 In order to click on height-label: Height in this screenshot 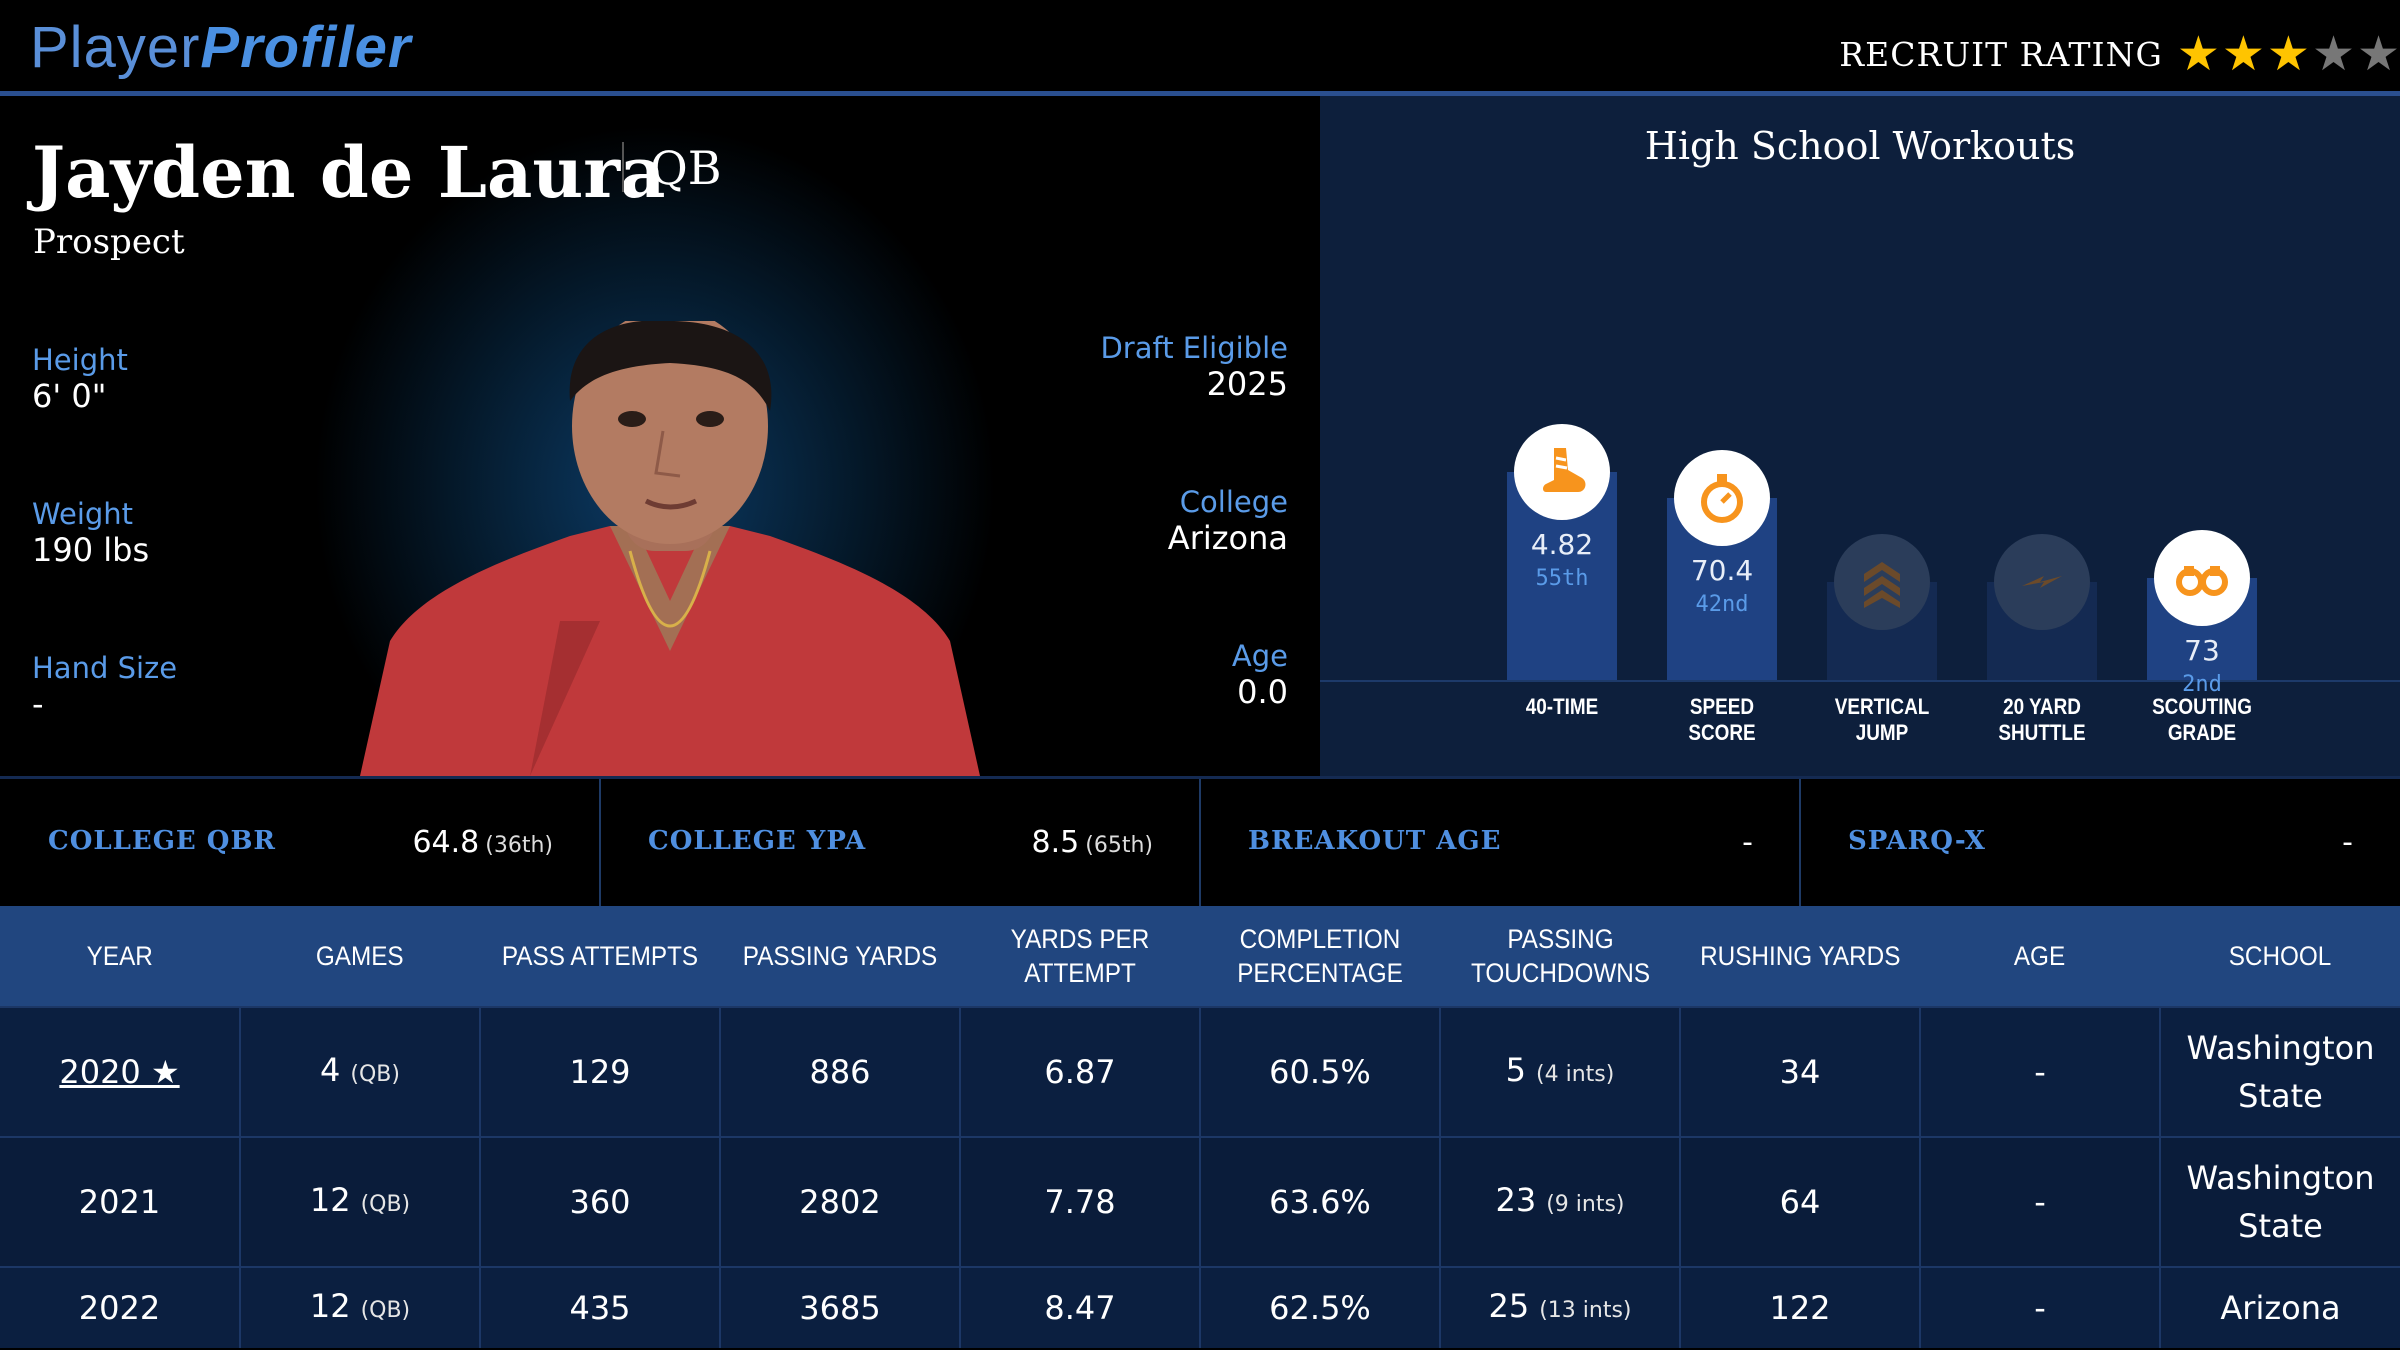, I will do `click(80, 360)`.